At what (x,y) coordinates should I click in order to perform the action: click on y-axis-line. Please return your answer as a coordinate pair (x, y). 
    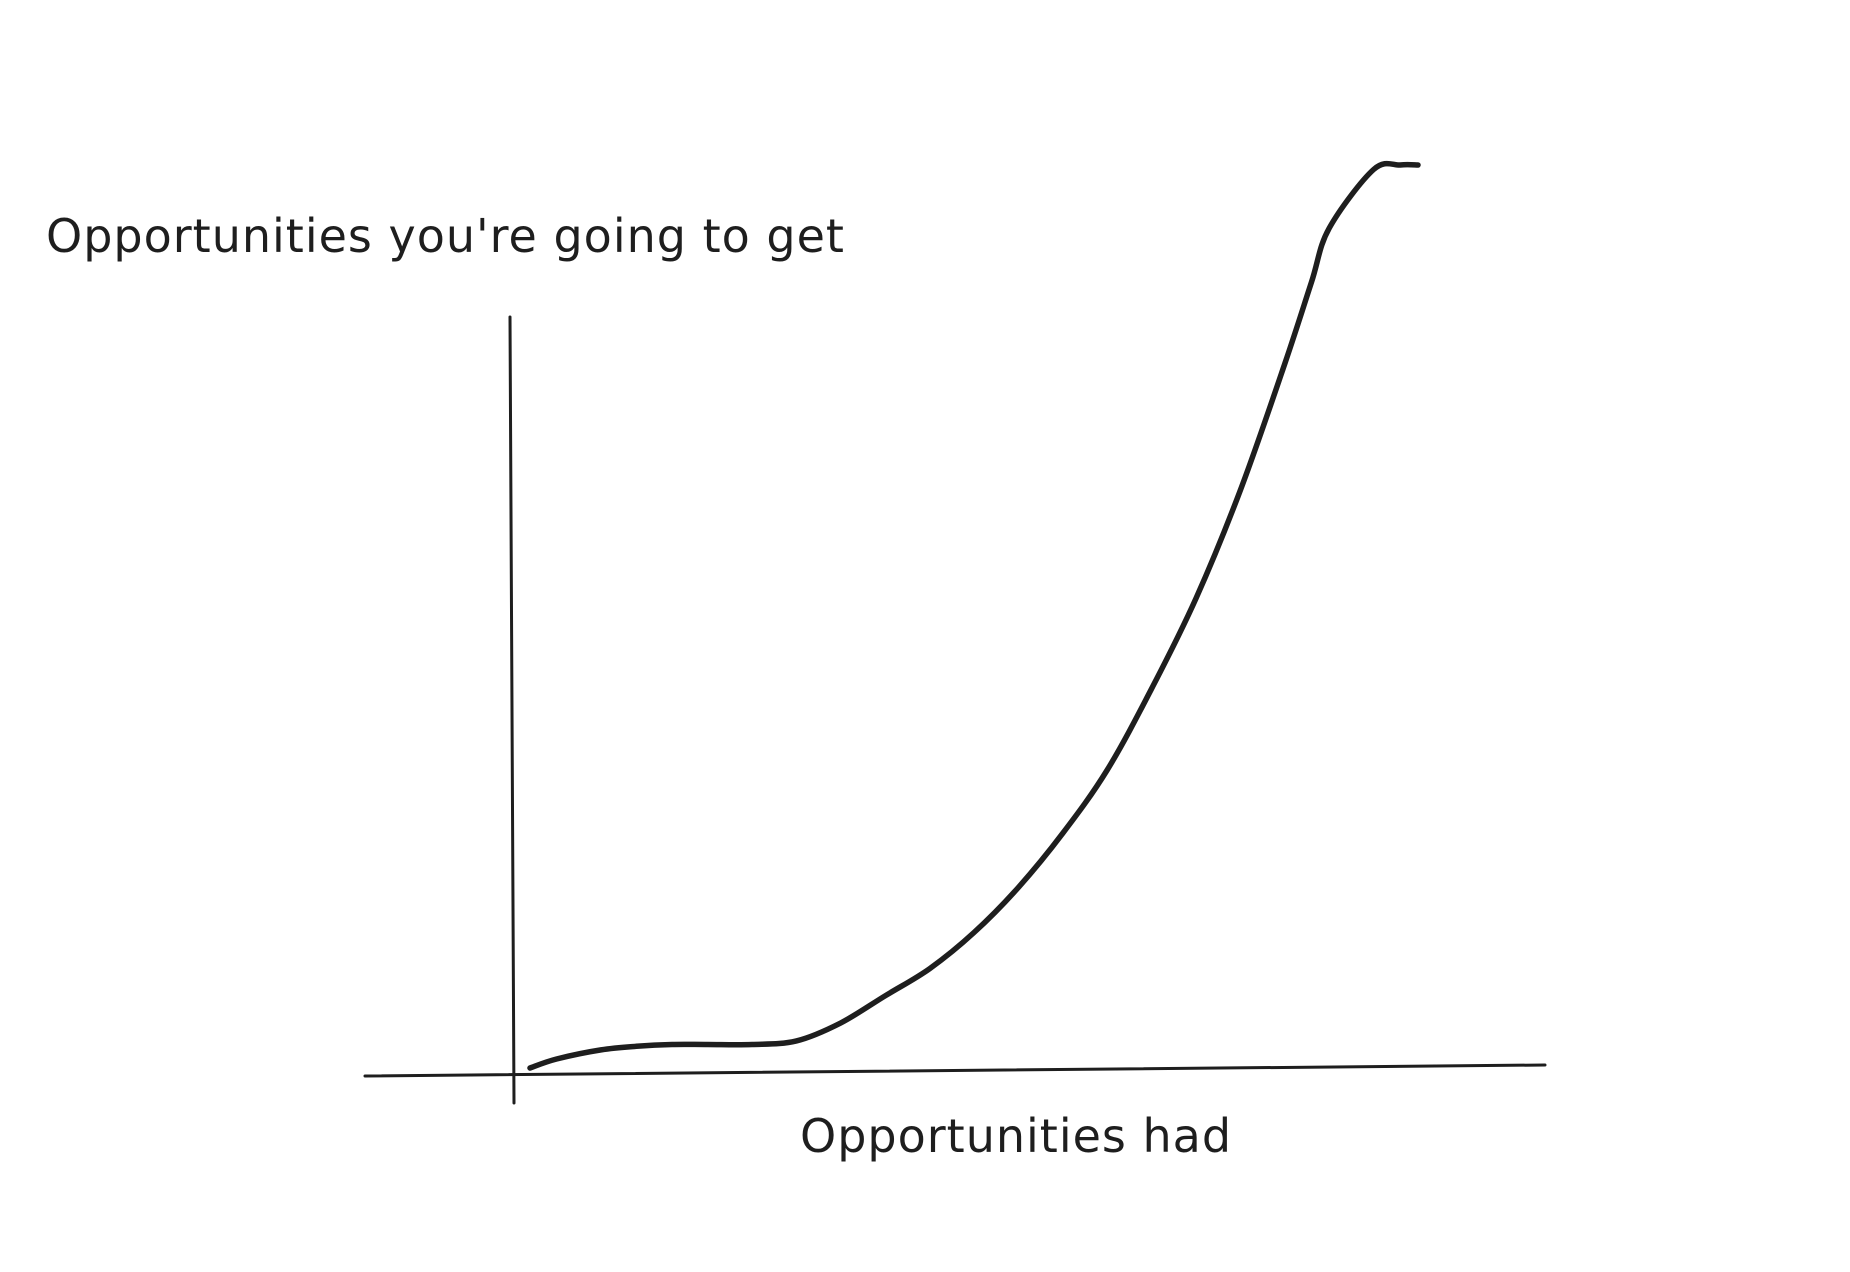
    Looking at the image, I should click on (512, 710).